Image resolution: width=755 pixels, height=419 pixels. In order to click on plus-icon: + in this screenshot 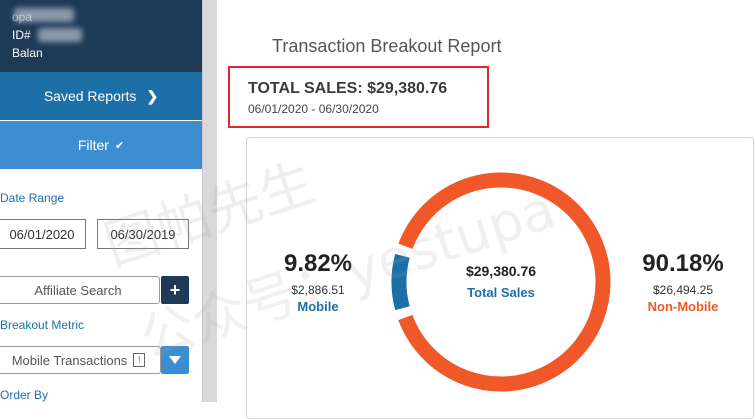, I will do `click(175, 289)`.